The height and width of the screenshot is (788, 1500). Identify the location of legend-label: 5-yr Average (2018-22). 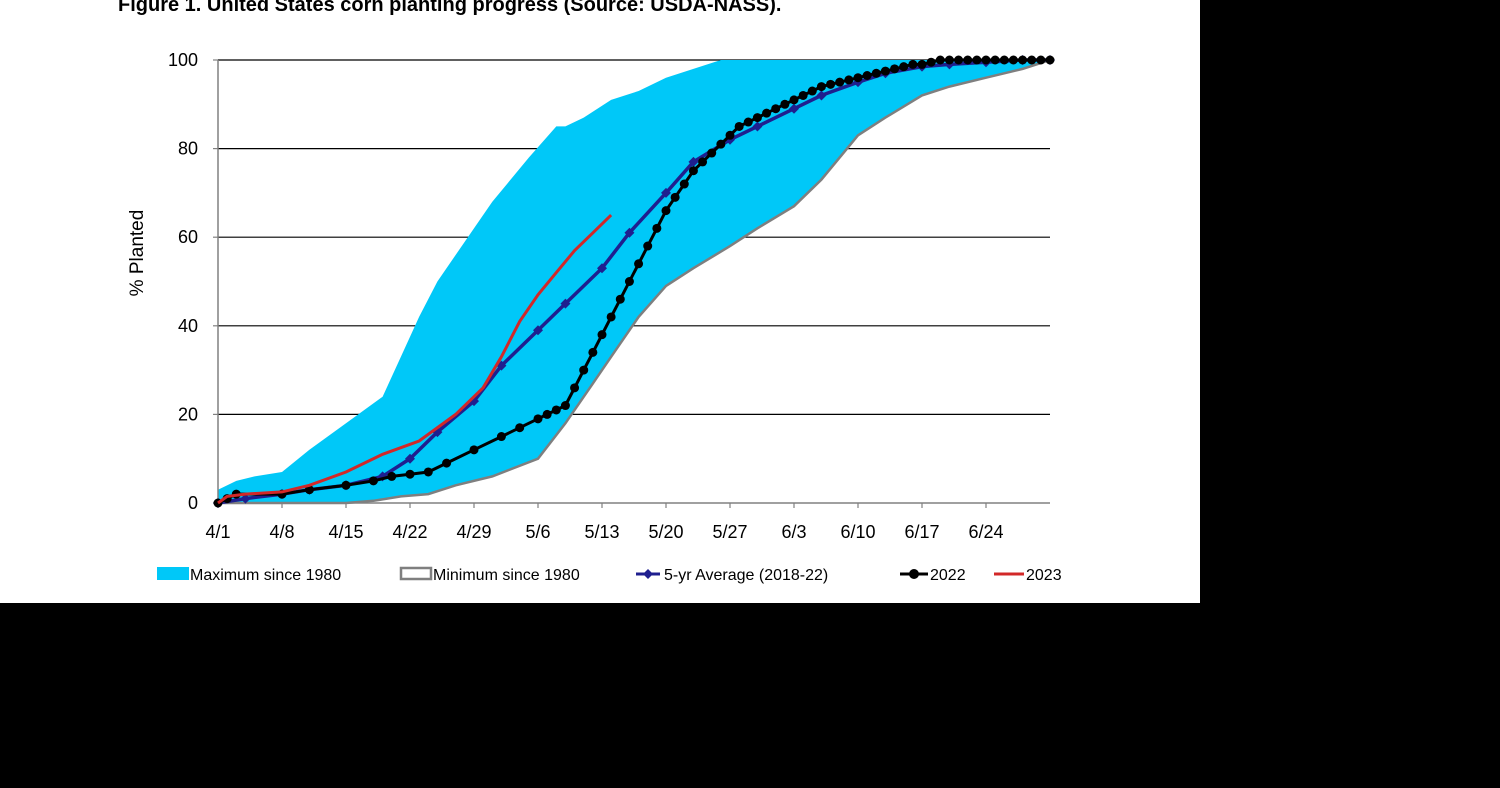
(746, 575).